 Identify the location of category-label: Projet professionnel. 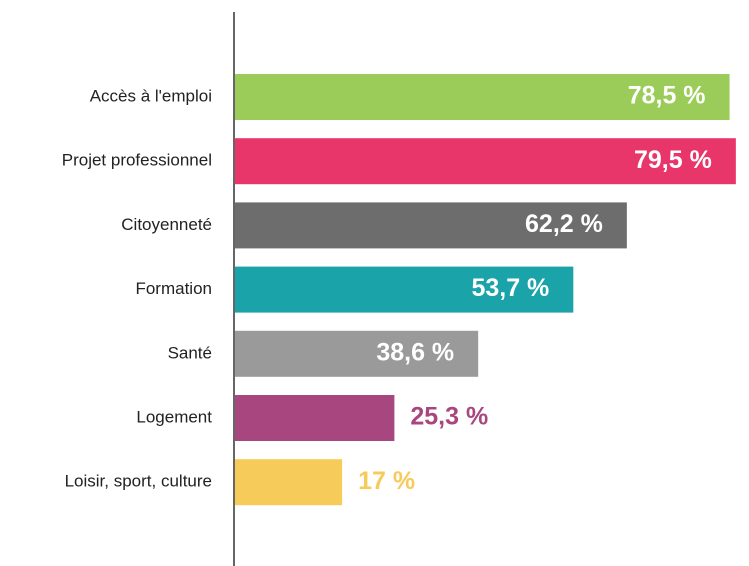
(137, 160).